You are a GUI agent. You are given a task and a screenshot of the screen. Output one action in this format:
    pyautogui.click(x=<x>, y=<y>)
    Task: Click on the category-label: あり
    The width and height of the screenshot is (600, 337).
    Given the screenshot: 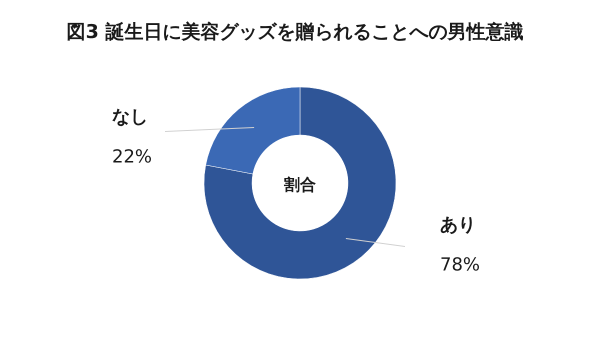 What is the action you would take?
    pyautogui.click(x=458, y=225)
    